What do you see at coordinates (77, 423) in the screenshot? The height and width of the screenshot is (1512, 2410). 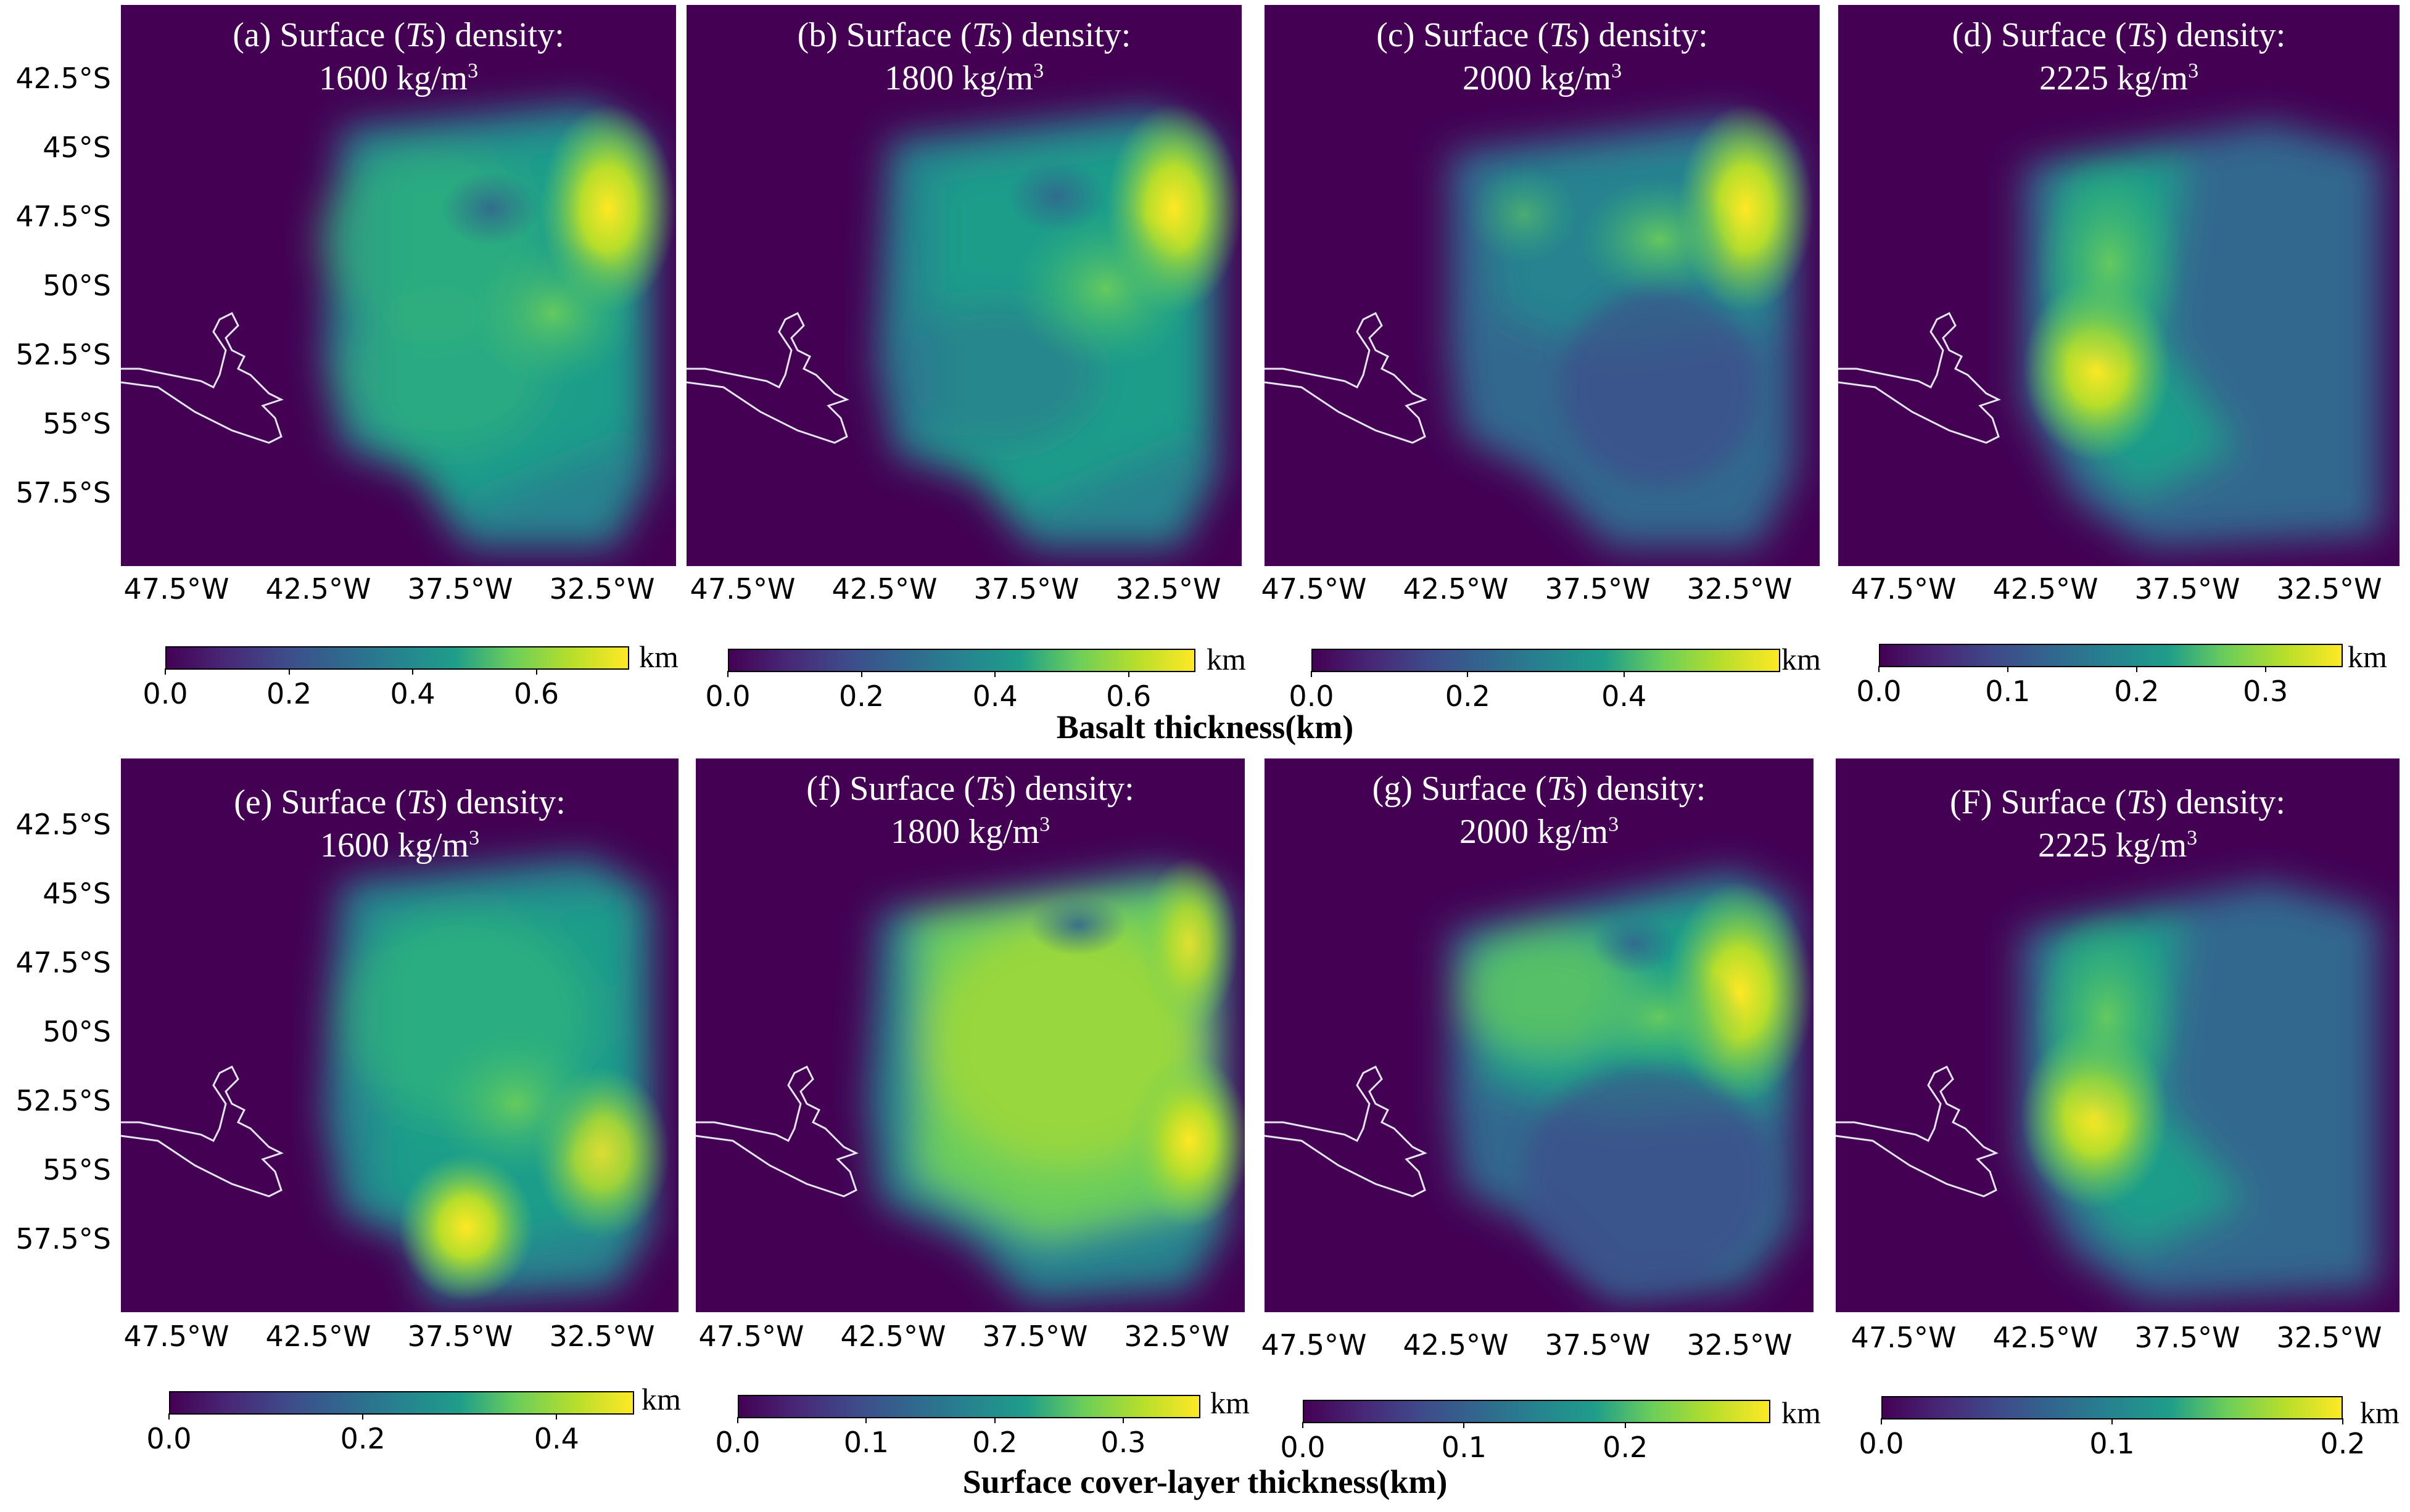 I see `lat-label: 55°S` at bounding box center [77, 423].